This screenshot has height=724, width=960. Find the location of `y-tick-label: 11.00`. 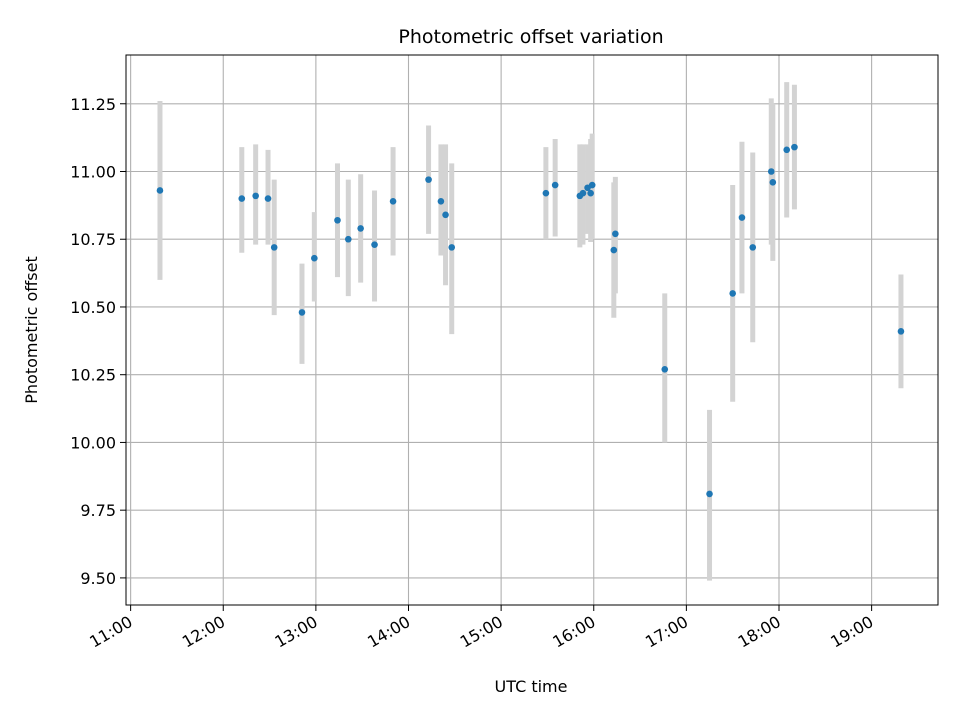

y-tick-label: 11.00 is located at coordinates (93, 172).